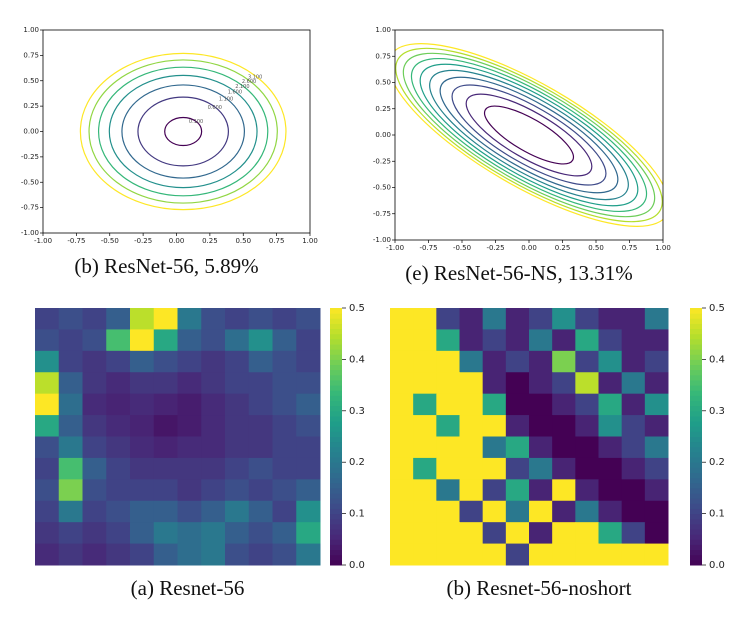 The height and width of the screenshot is (634, 745). I want to click on contour-label: 0.600, so click(215, 108).